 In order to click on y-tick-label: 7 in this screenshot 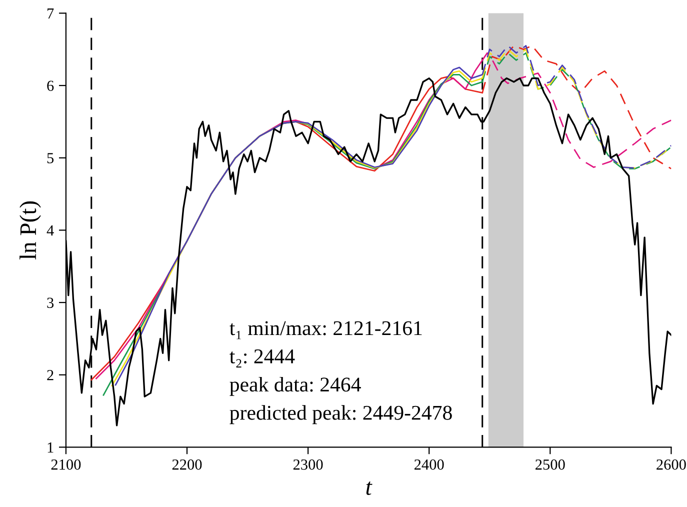, I will do `click(51, 13)`.